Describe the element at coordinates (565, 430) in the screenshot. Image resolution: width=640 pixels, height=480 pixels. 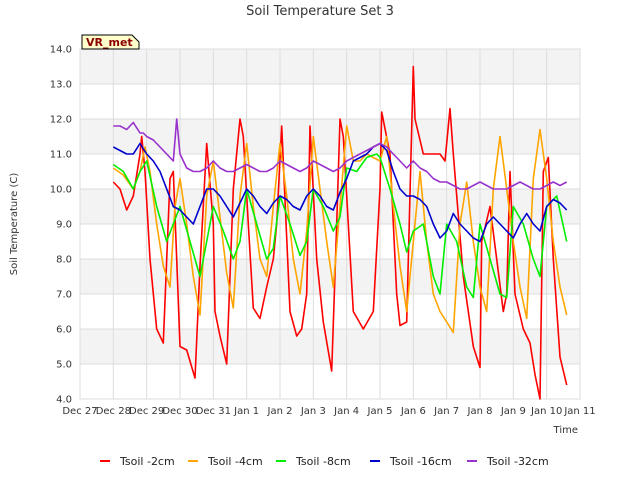
I see `x-axis-label: Time` at that location.